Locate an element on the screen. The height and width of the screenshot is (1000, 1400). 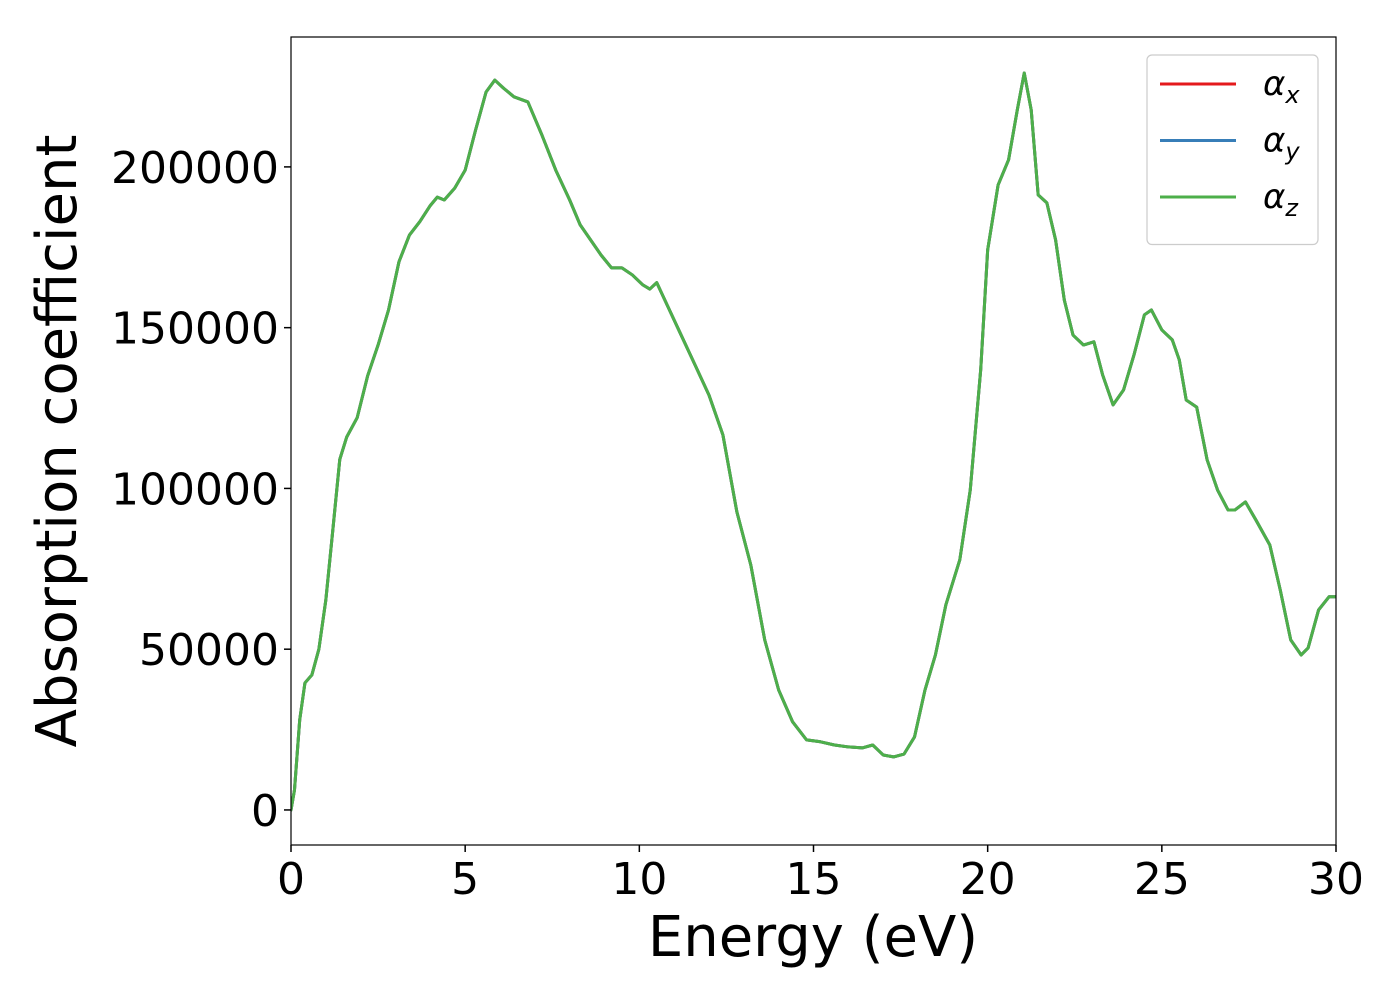
y-tick-label: 50000 is located at coordinates (209, 650).